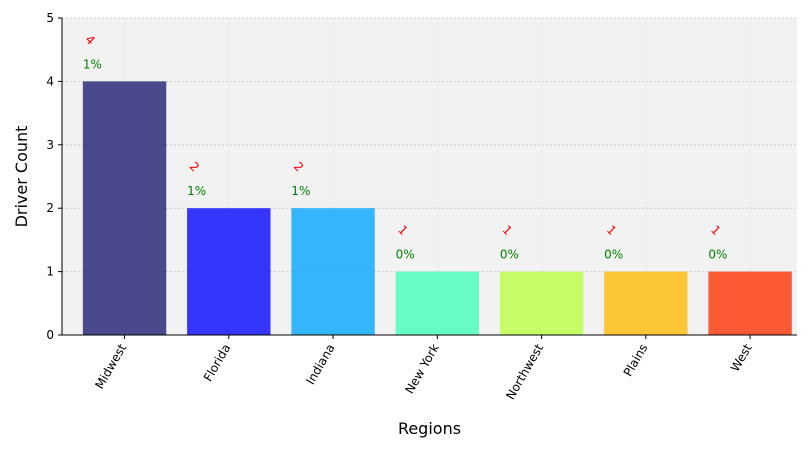 This screenshot has width=810, height=450. Describe the element at coordinates (50, 18) in the screenshot. I see `y-tick-label: 5` at that location.